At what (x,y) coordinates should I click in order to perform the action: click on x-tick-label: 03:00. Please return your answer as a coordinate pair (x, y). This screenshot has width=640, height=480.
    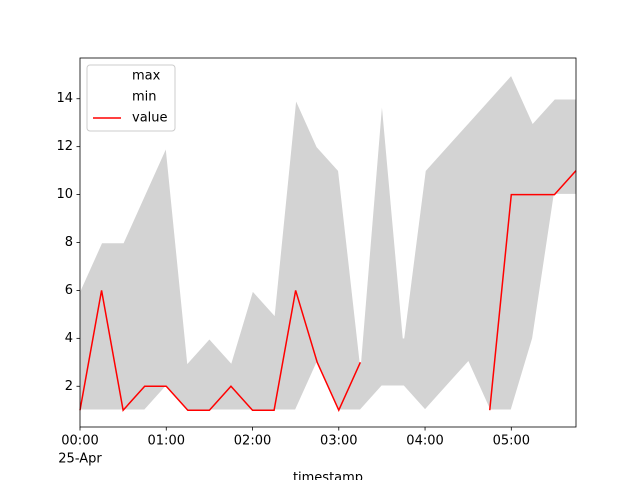
    Looking at the image, I should click on (338, 441).